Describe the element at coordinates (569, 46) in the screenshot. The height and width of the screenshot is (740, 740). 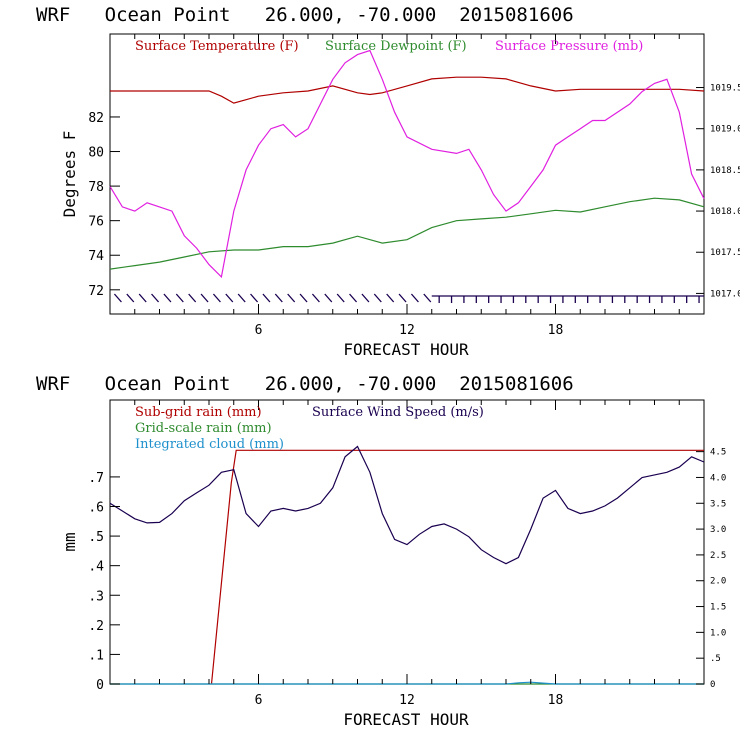
I see `legend-surface-pressure: Surface Pressure (mb)` at that location.